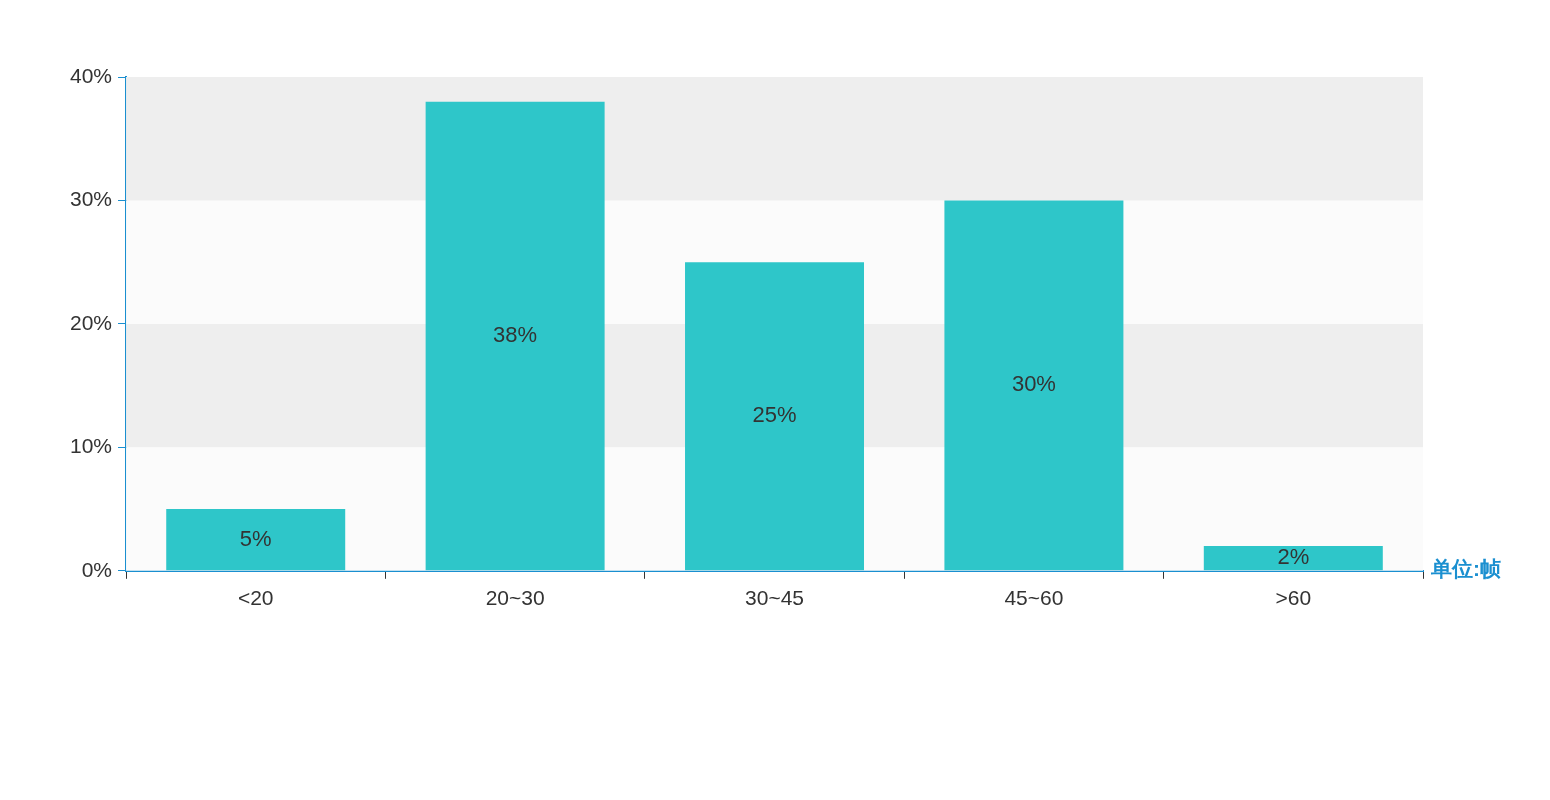 The height and width of the screenshot is (800, 1550). Describe the element at coordinates (1293, 598) in the screenshot. I see `x-tick-label: >60` at that location.